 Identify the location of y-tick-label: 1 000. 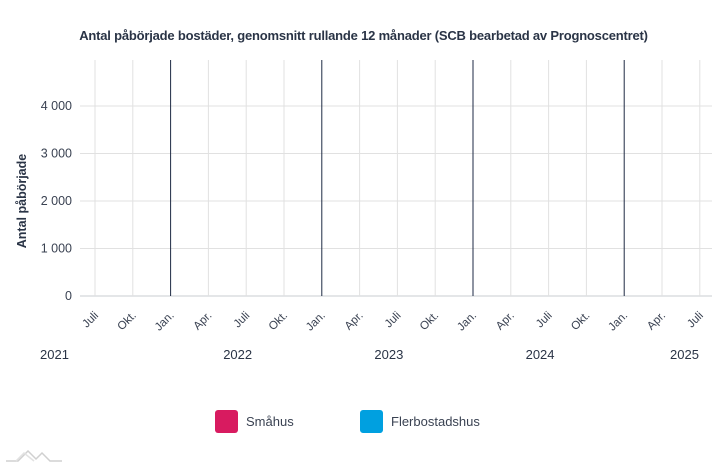
(56, 249).